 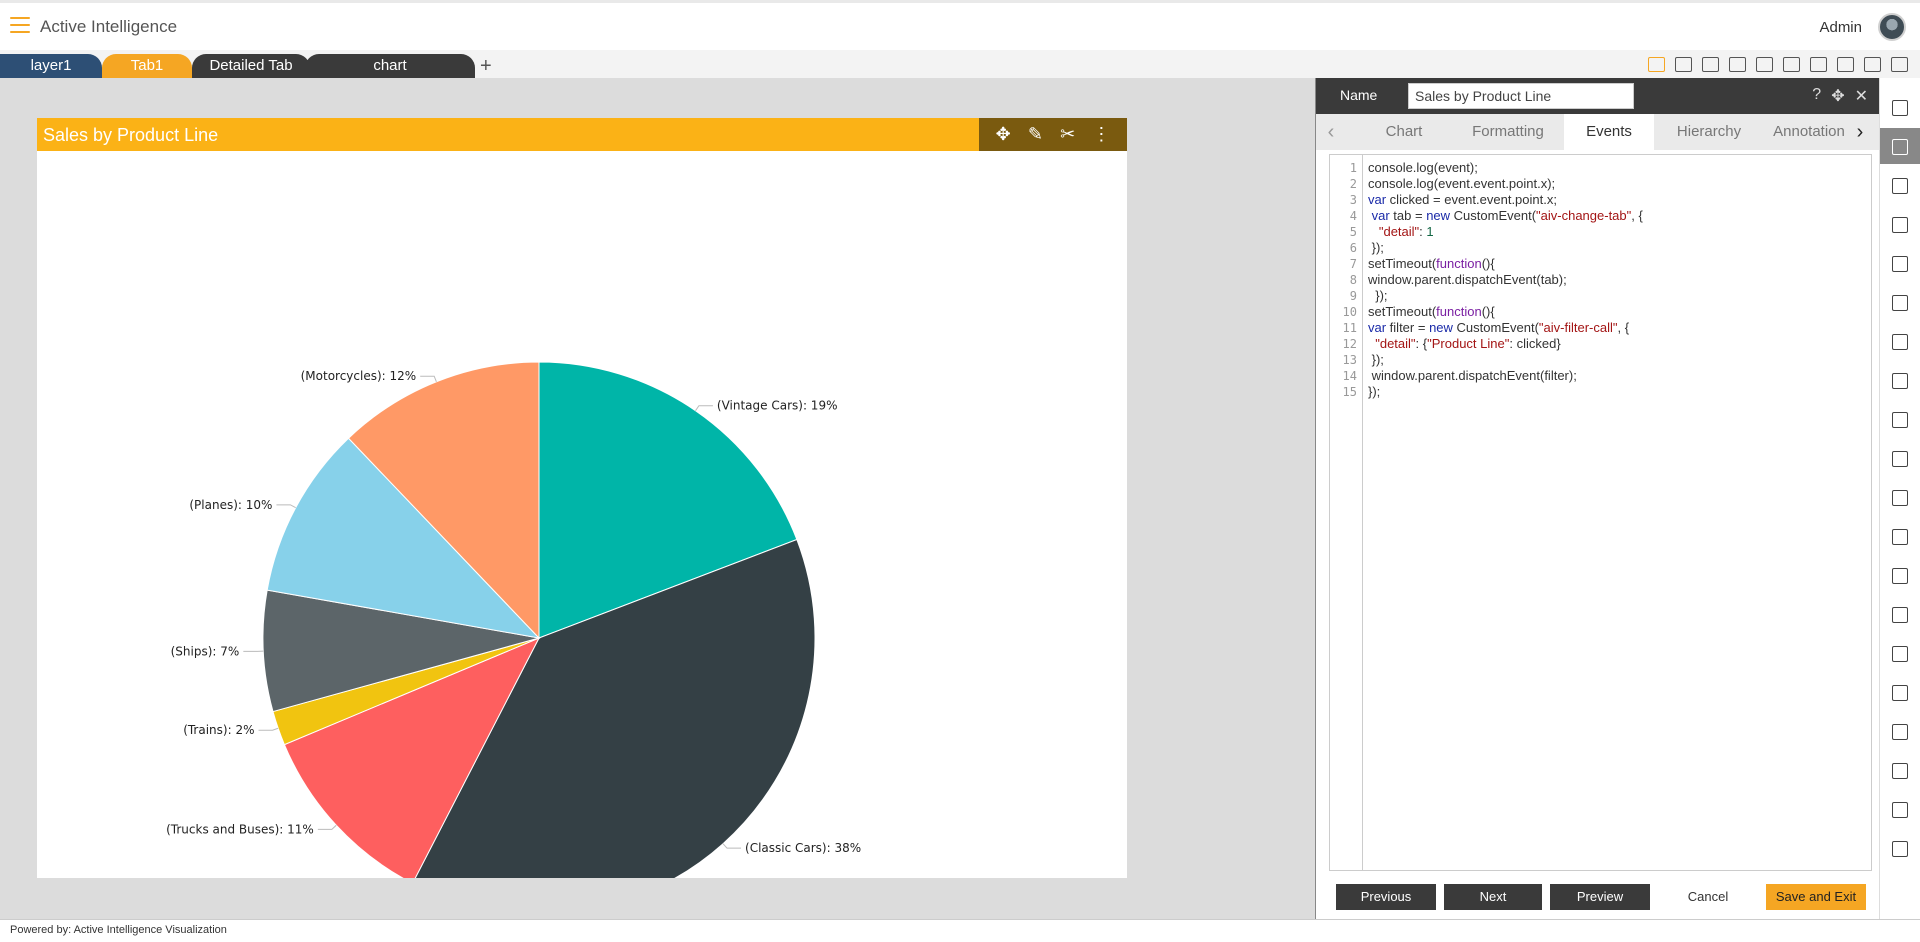 What do you see at coordinates (1683, 64) in the screenshot?
I see `mail-icon` at bounding box center [1683, 64].